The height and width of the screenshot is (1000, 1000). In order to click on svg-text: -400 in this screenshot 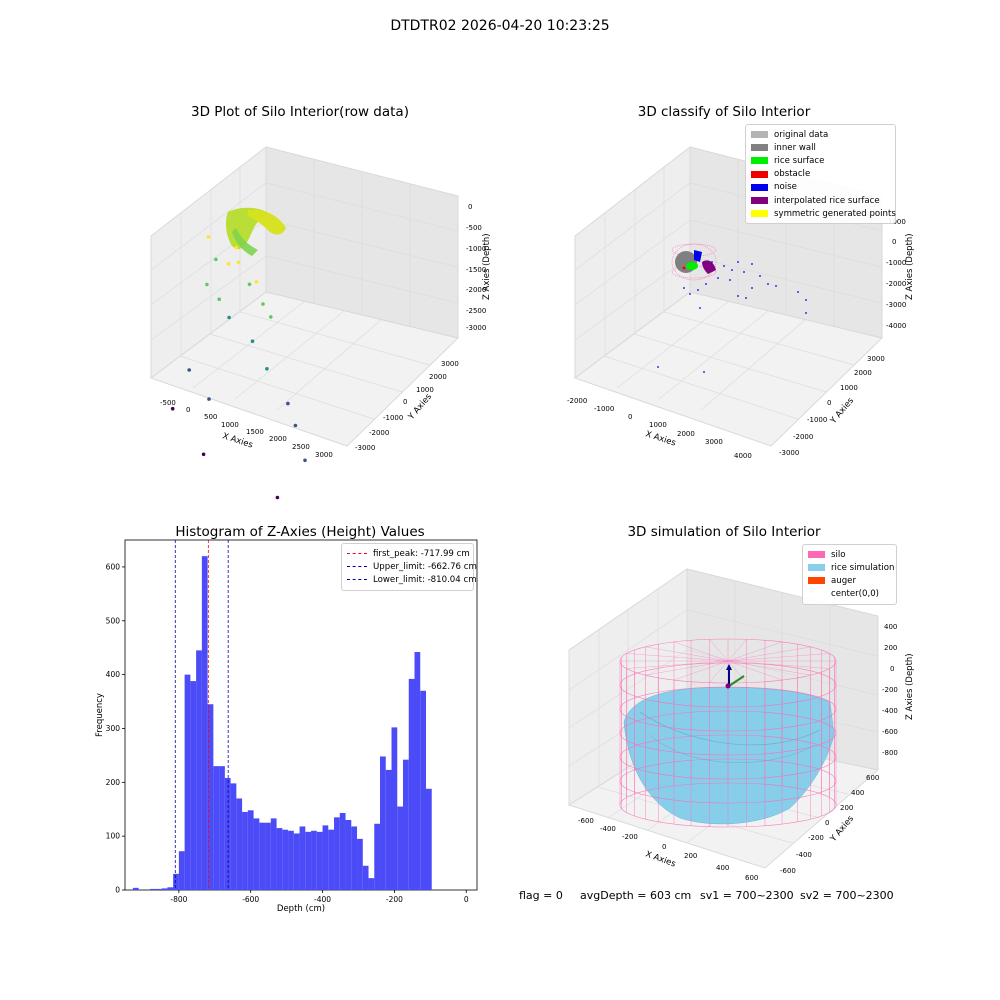, I will do `click(804, 855)`.